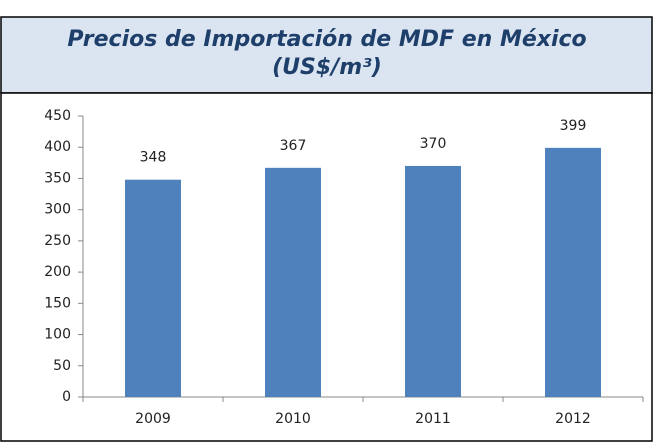 The width and height of the screenshot is (654, 443). Describe the element at coordinates (433, 144) in the screenshot. I see `data-label: 370` at that location.